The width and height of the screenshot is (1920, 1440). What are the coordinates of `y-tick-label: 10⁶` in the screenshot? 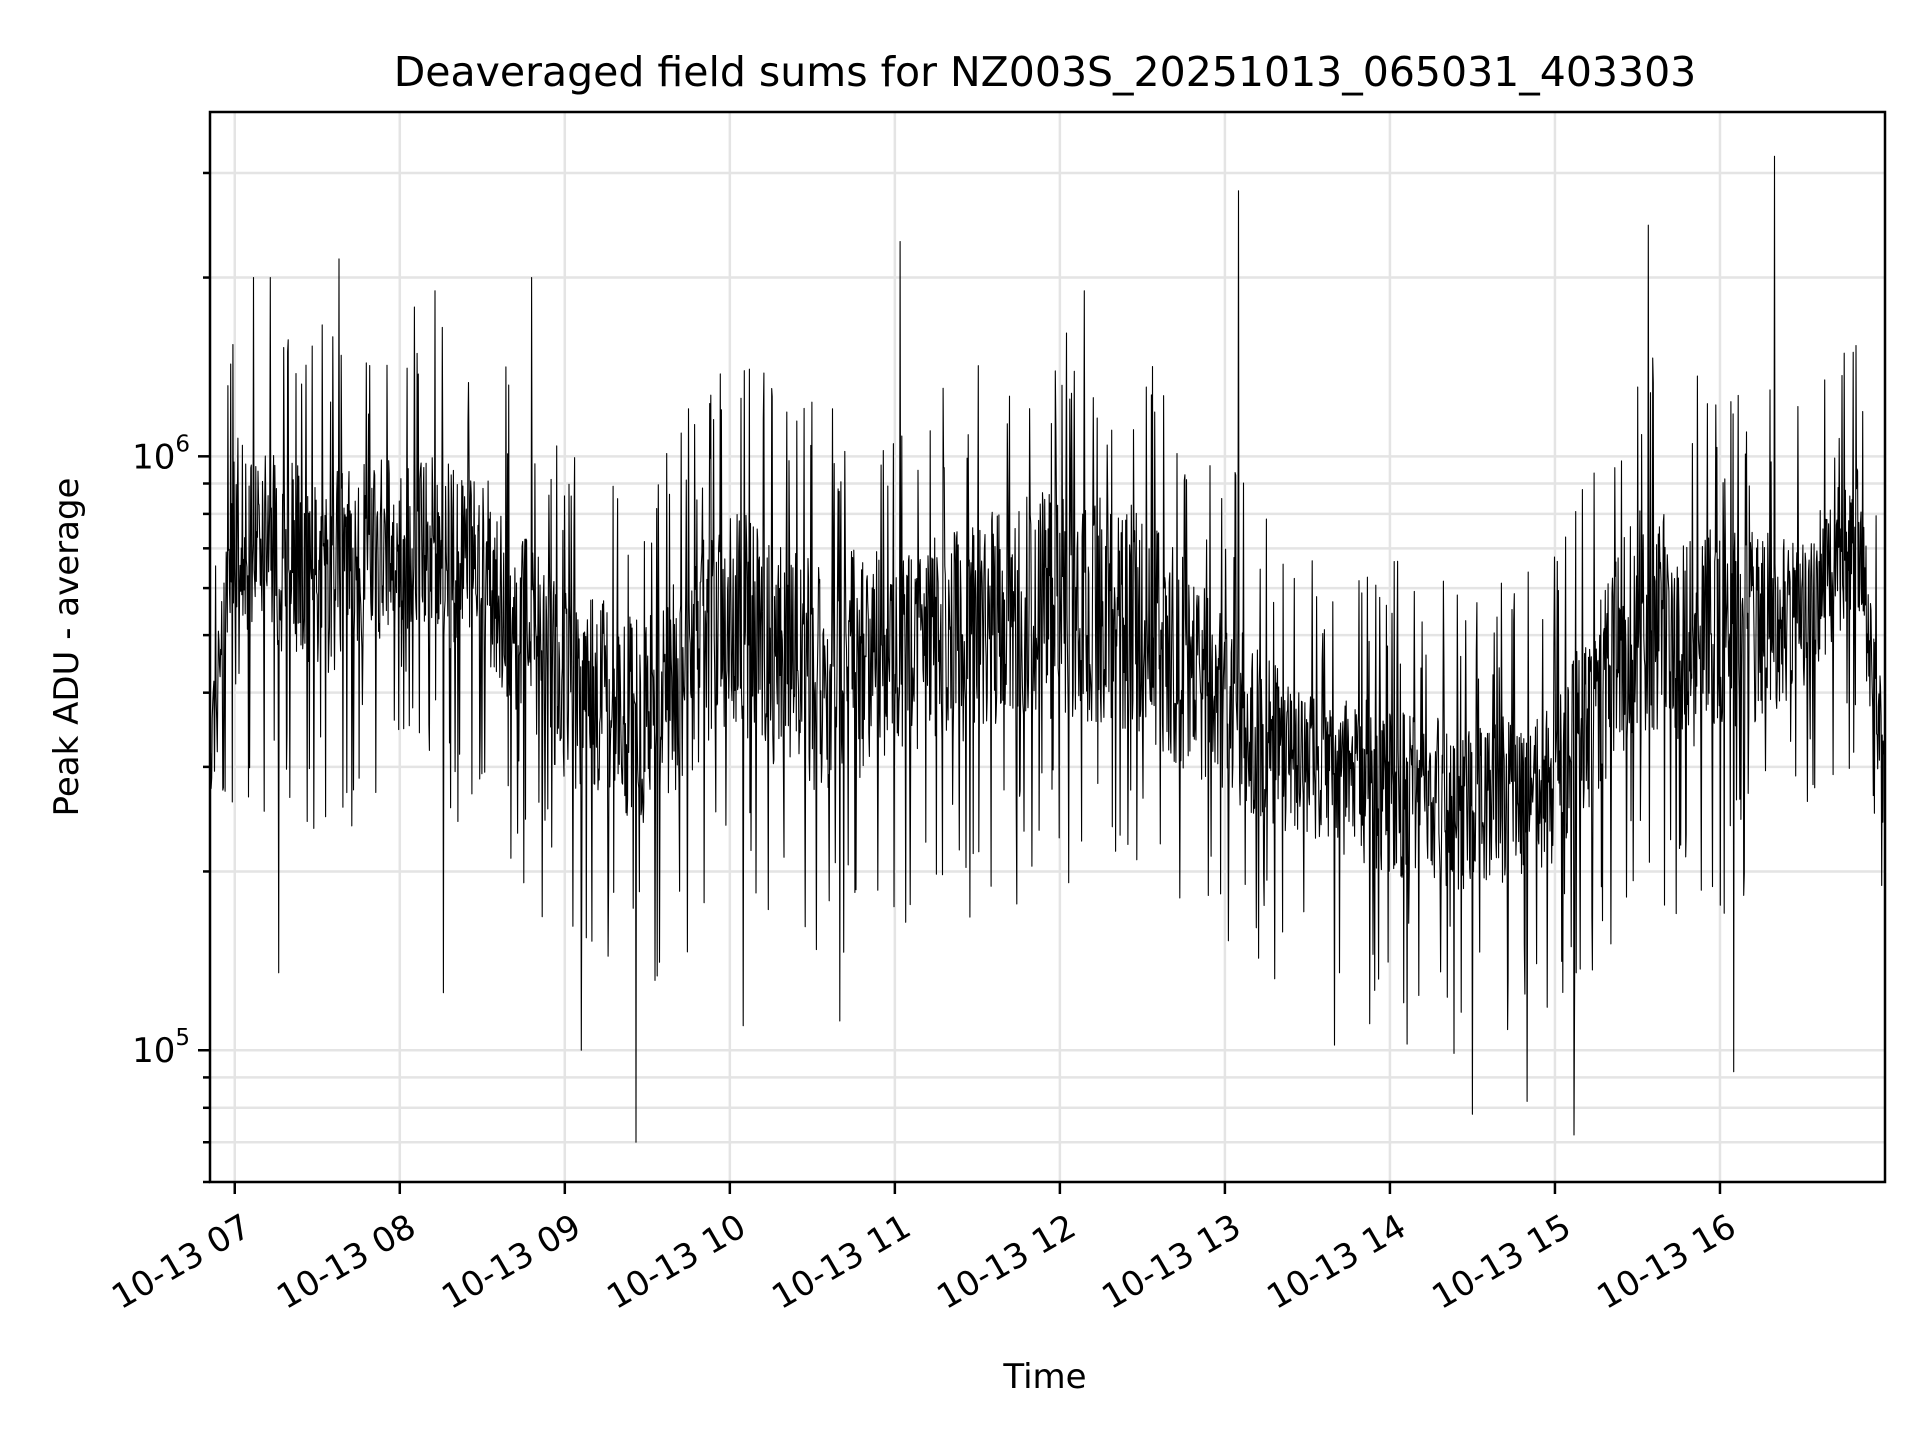 It's located at (161, 454).